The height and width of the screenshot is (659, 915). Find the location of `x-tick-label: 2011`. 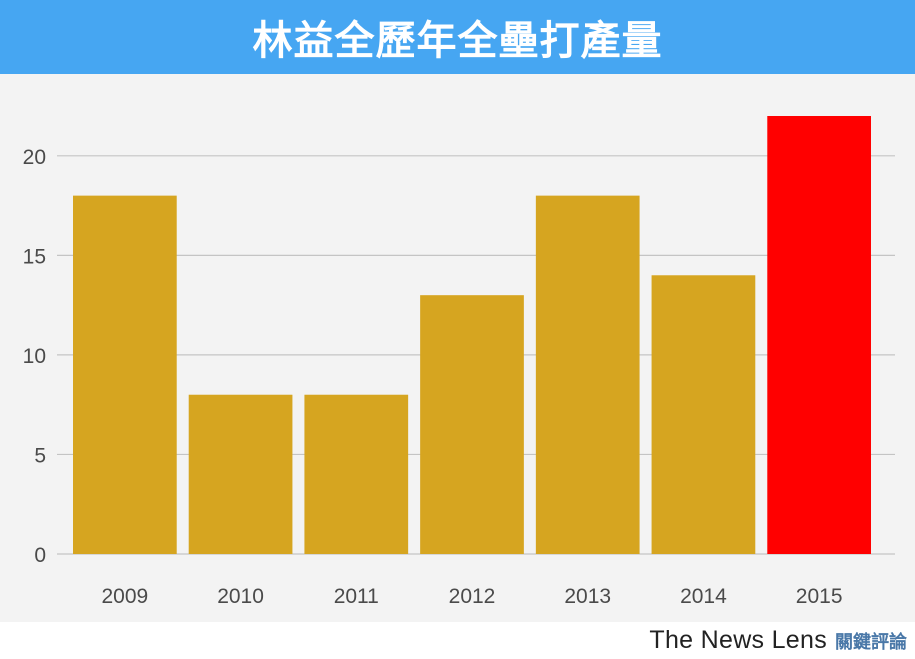

x-tick-label: 2011 is located at coordinates (356, 596).